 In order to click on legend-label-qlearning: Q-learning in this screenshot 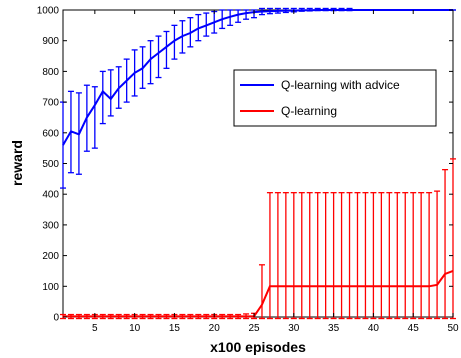, I will do `click(309, 111)`.